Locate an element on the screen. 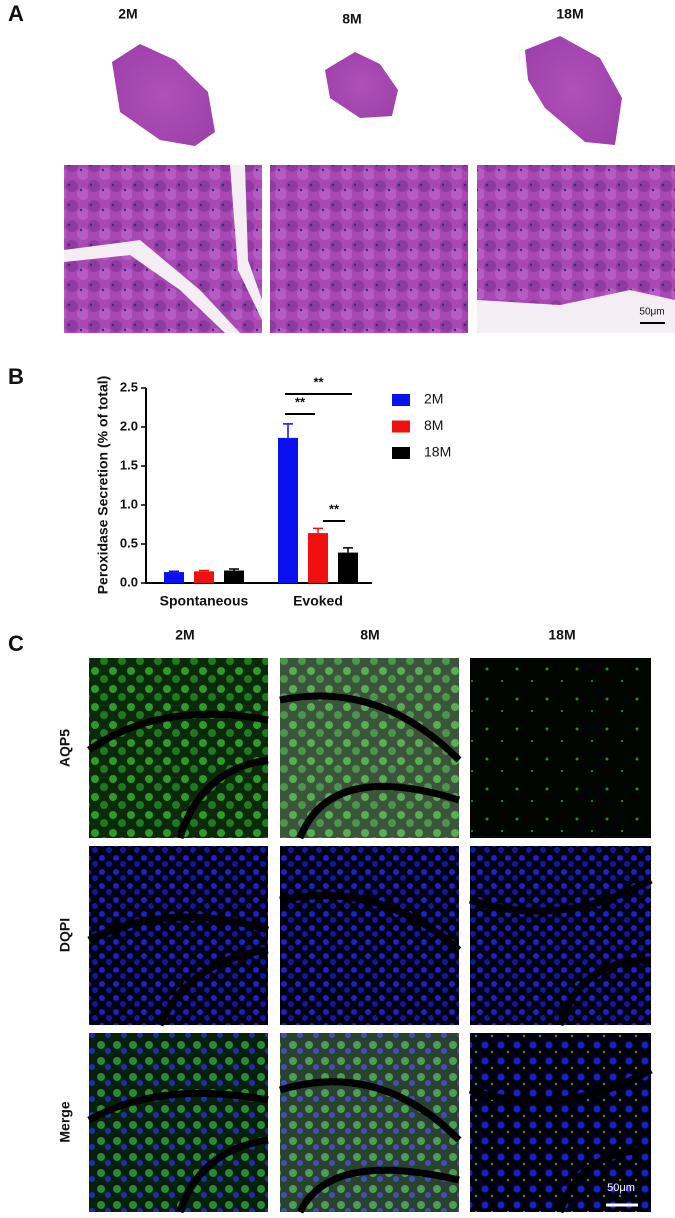  y-tick-label: 2.5 is located at coordinates (129, 386).